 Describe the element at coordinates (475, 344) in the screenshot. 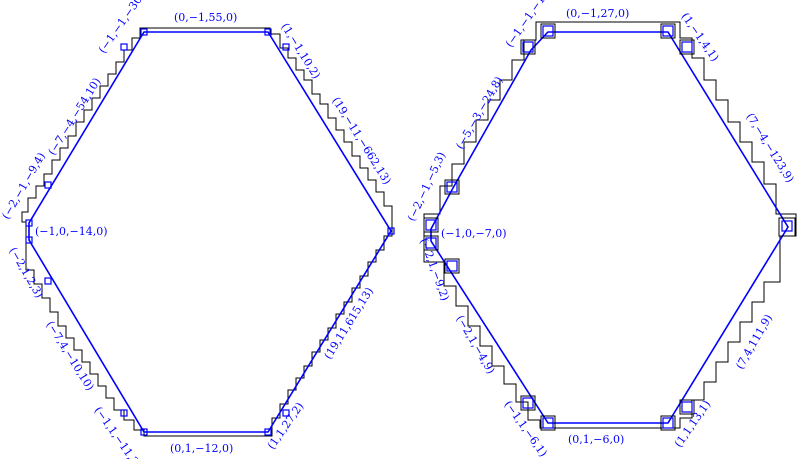

I see `right-label: (−2,1,−4,9)` at that location.